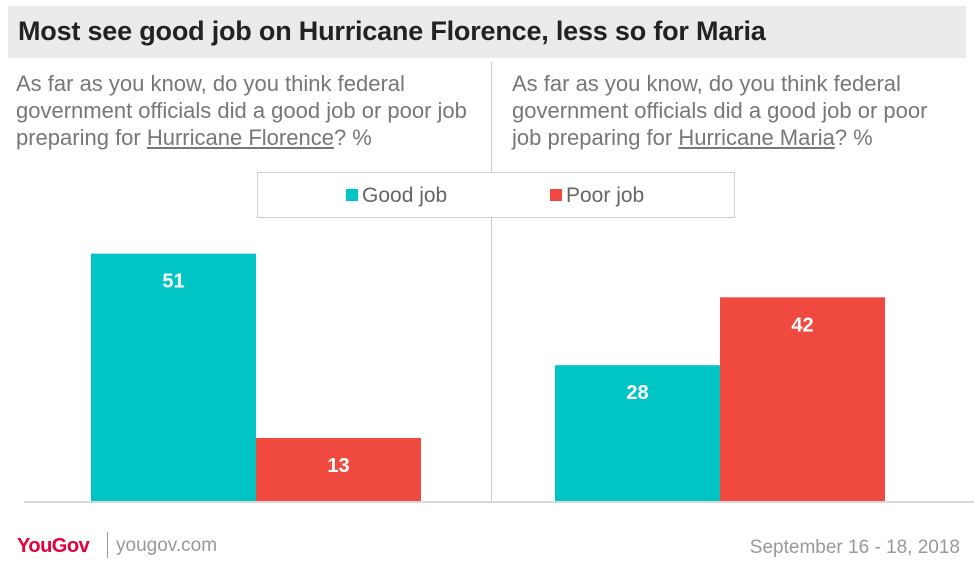  What do you see at coordinates (352, 195) in the screenshot?
I see `legend-swatch-good` at bounding box center [352, 195].